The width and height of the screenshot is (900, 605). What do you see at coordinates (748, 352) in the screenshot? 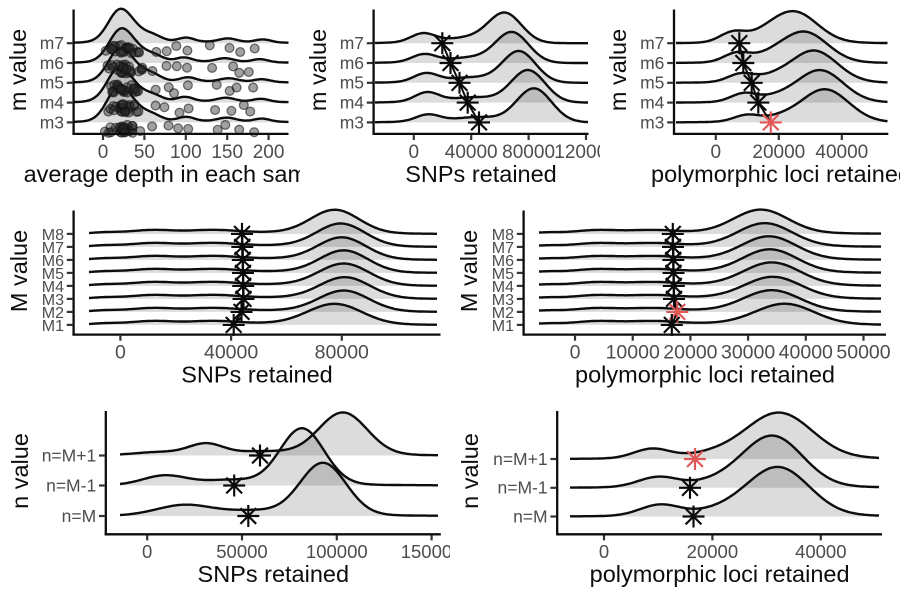
I see `svg-text: 30000` at bounding box center [748, 352].